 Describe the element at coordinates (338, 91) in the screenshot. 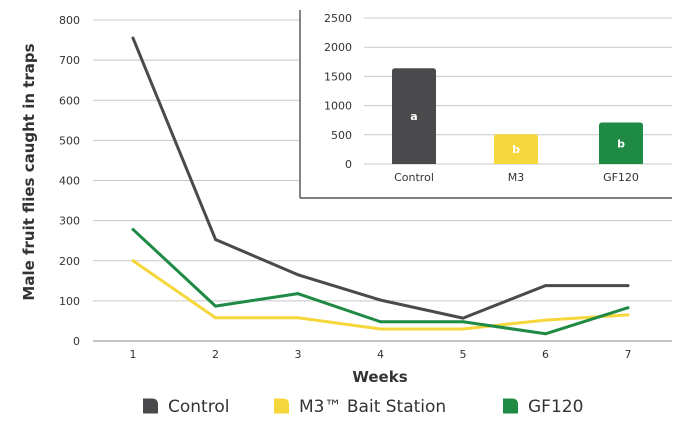

I see `inset-y-ticks: 0 500 1000 1500 2000 2500` at that location.